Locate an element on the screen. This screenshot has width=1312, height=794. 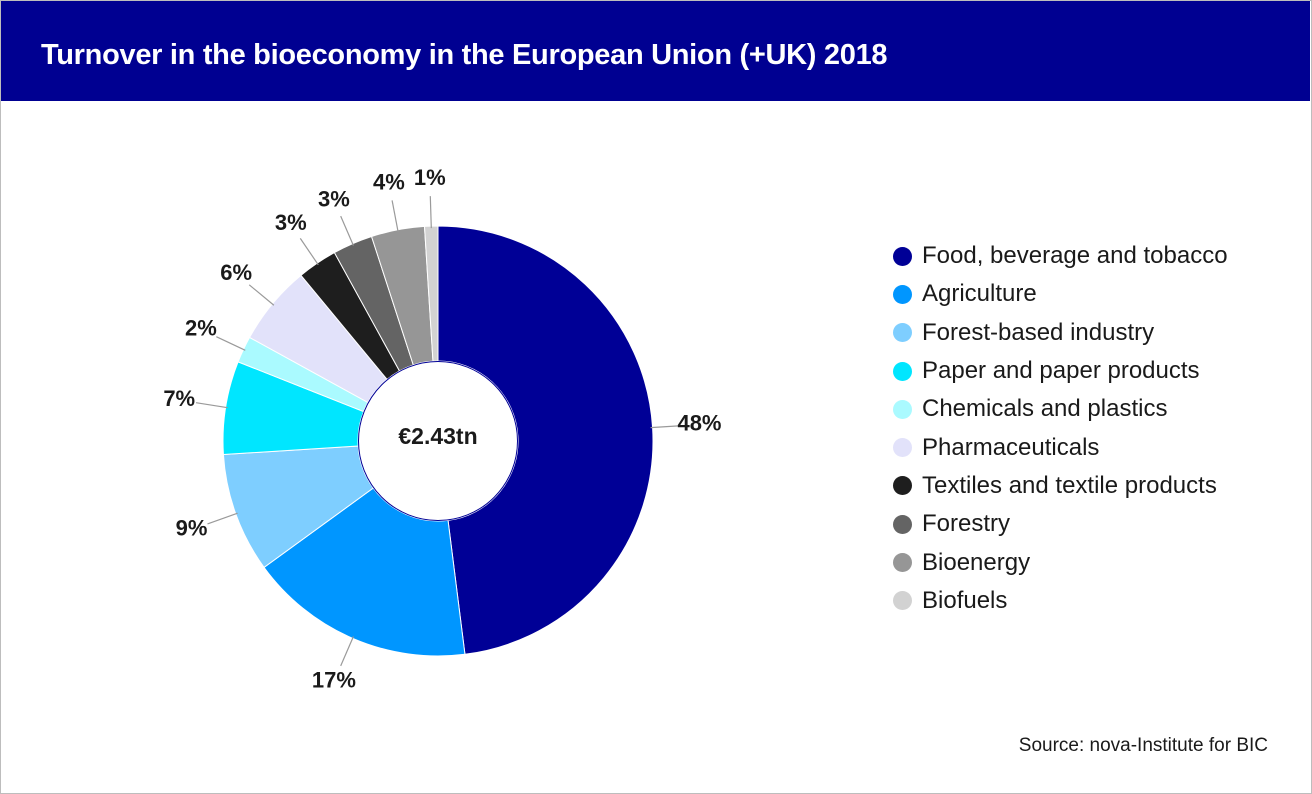
legend-item-chemicals-and-plastics: Chemicals and plastics is located at coordinates (1093, 409).